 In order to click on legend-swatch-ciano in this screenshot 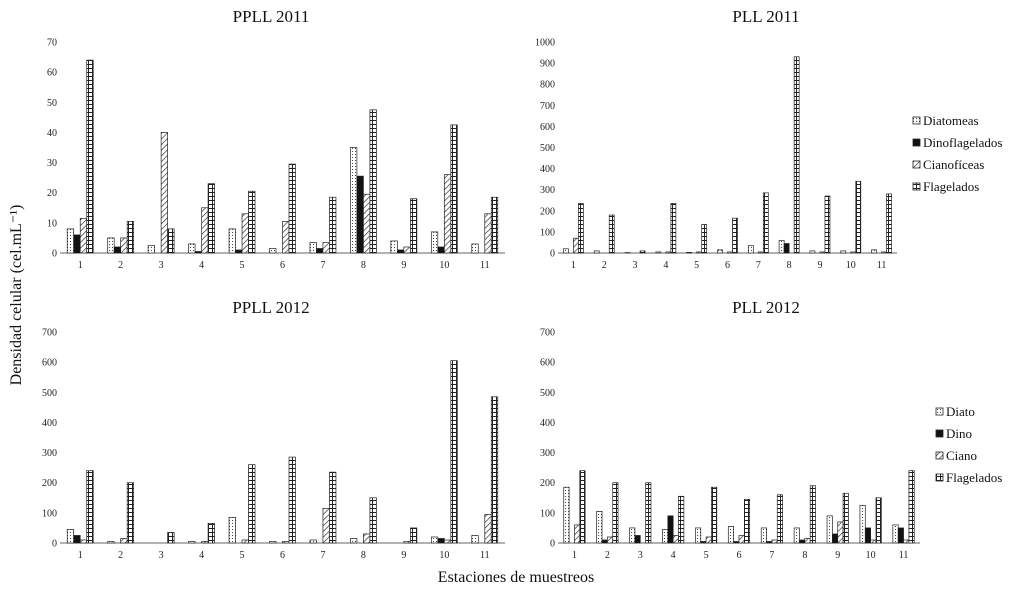, I will do `click(939, 455)`.